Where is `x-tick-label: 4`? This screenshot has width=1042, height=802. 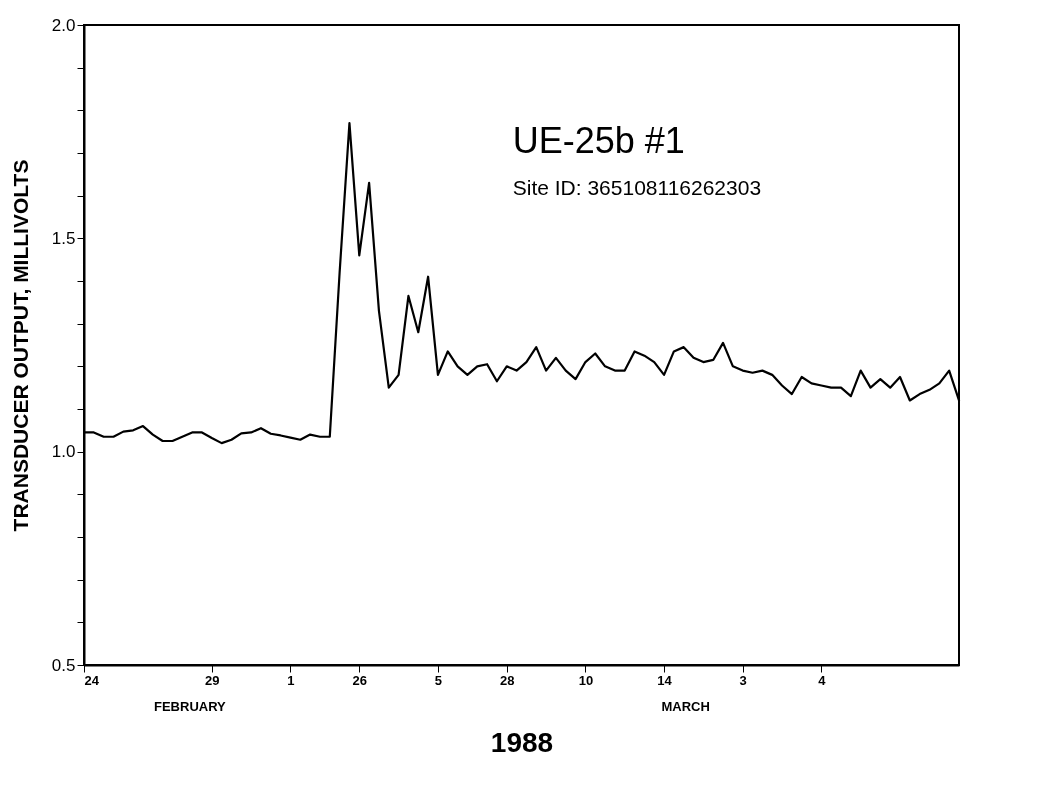 x-tick-label: 4 is located at coordinates (822, 680).